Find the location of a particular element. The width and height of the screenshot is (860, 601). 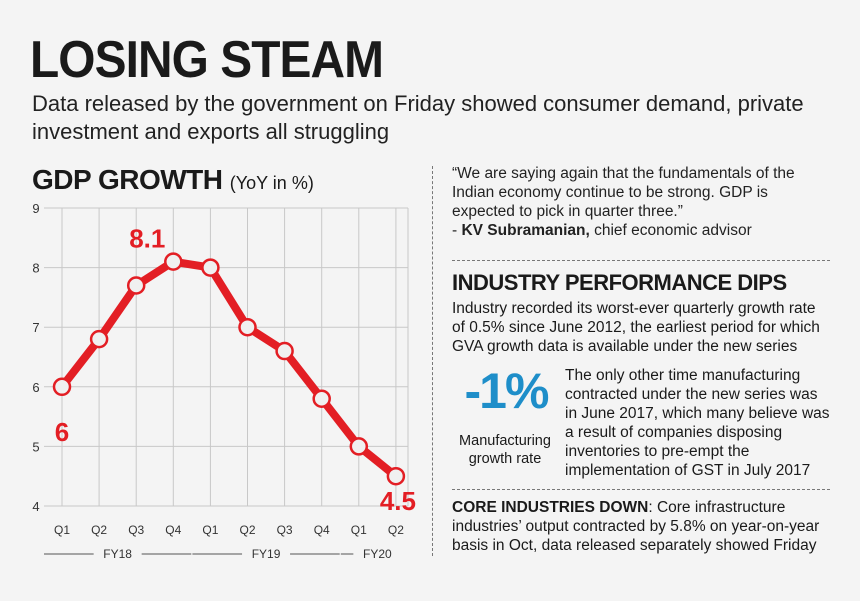

vertical-divider is located at coordinates (432, 361).